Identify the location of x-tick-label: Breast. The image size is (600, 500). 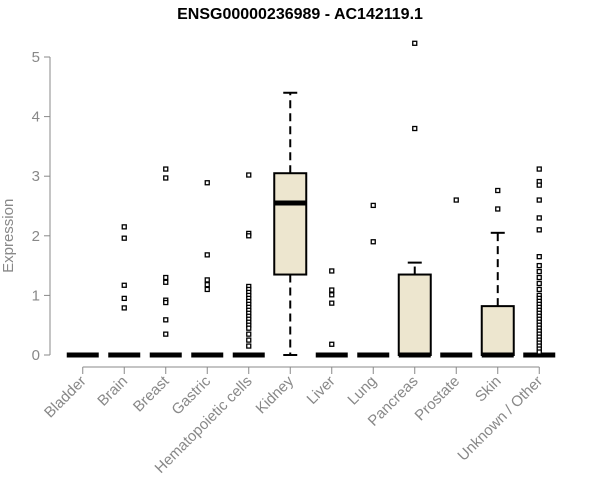
(151, 393).